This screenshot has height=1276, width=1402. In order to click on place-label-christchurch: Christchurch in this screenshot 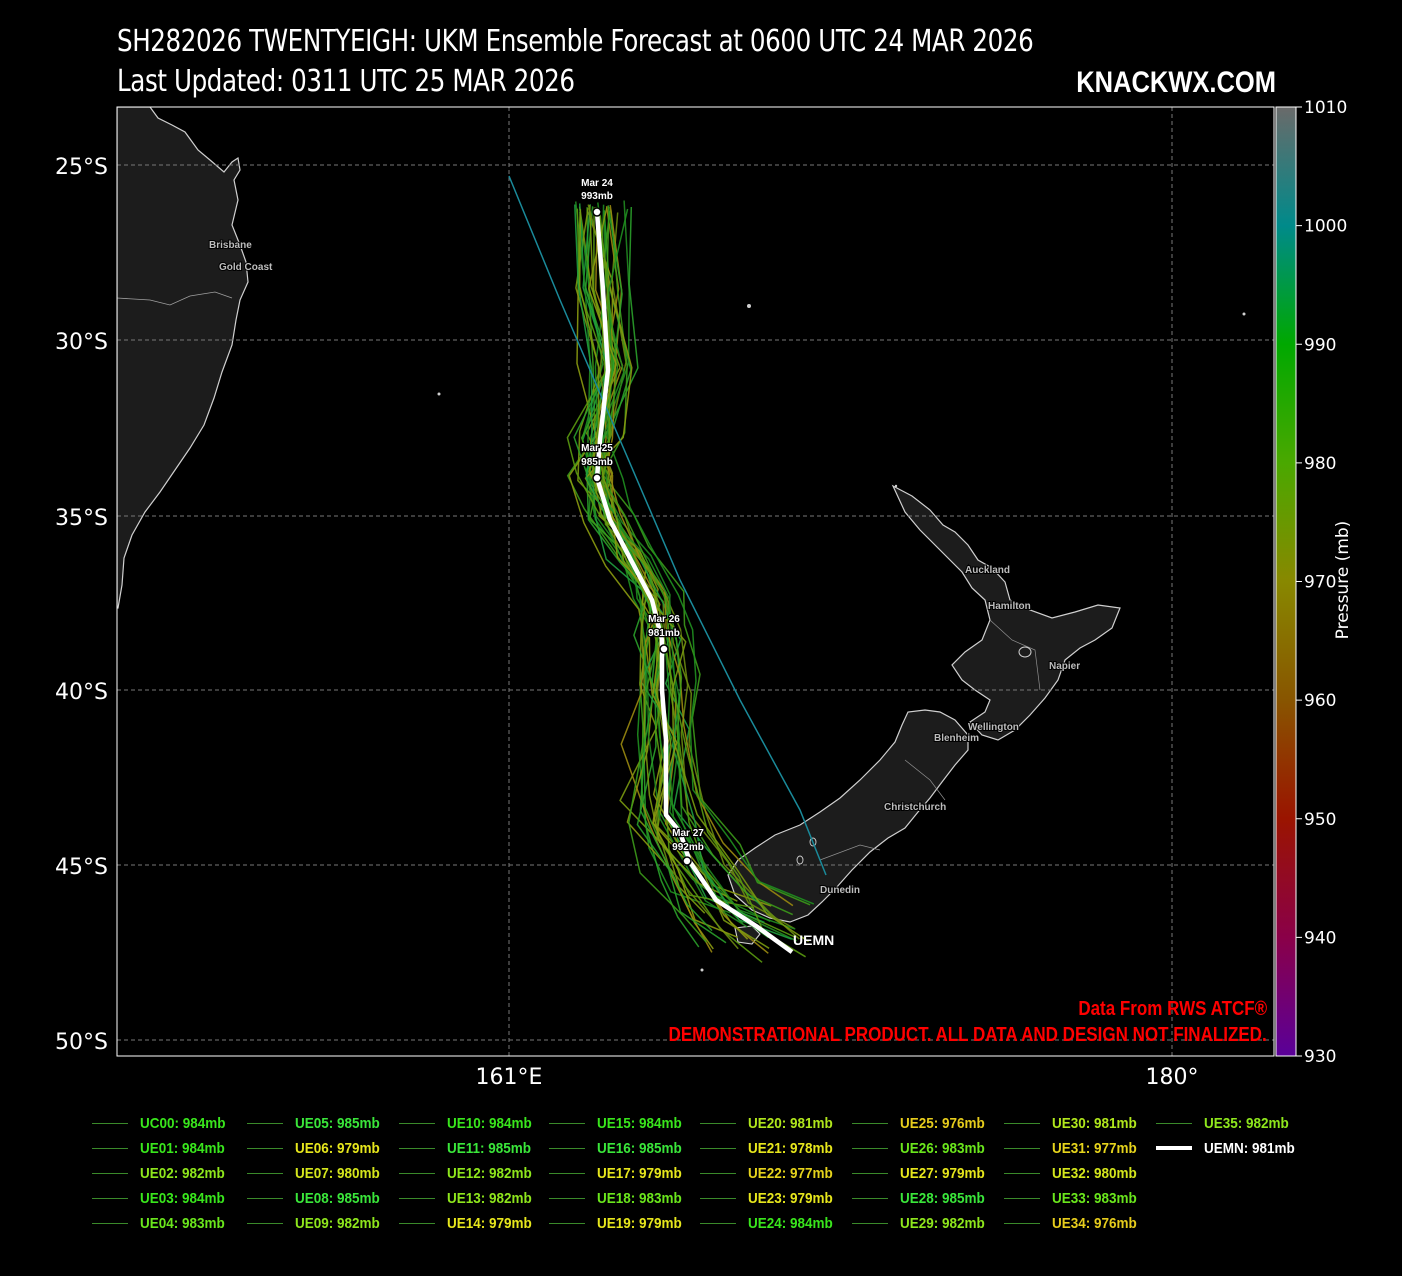, I will do `click(915, 807)`.